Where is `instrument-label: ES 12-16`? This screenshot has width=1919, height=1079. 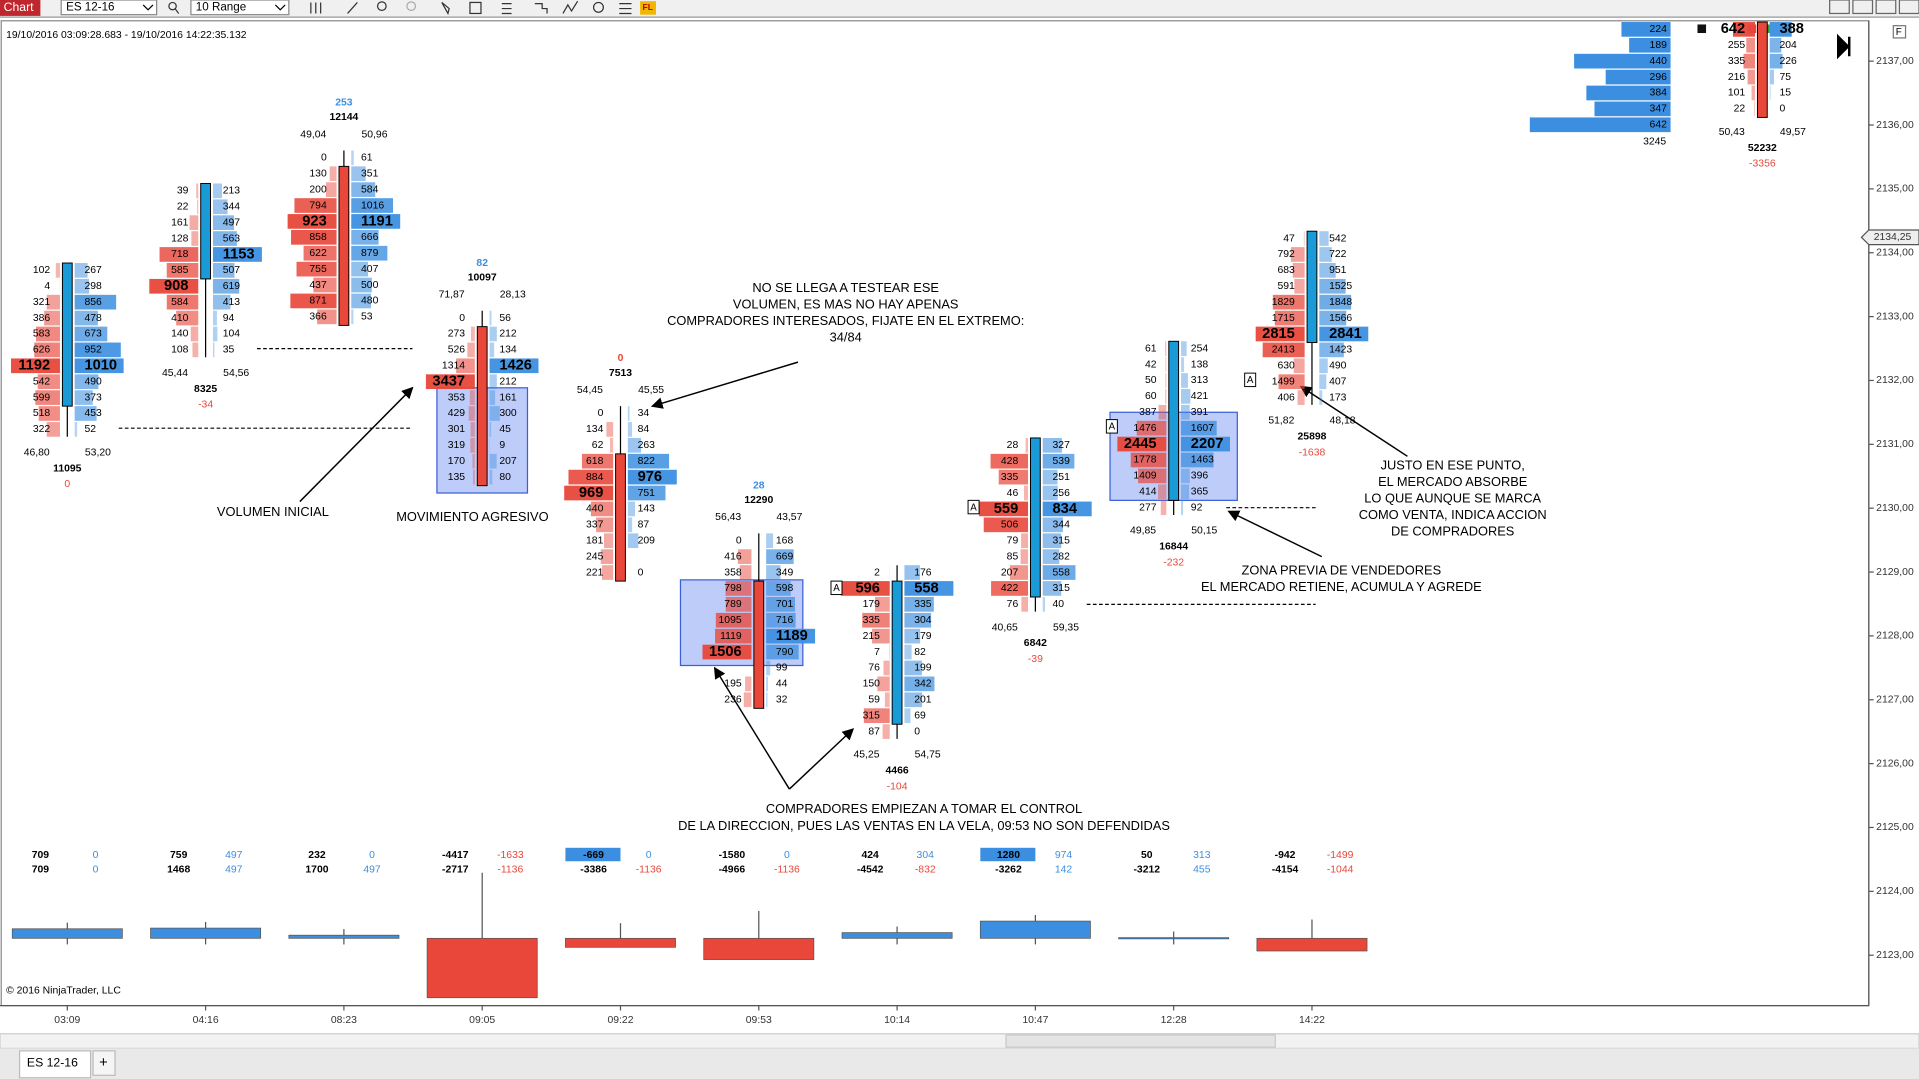
instrument-label: ES 12-16 is located at coordinates (90, 6).